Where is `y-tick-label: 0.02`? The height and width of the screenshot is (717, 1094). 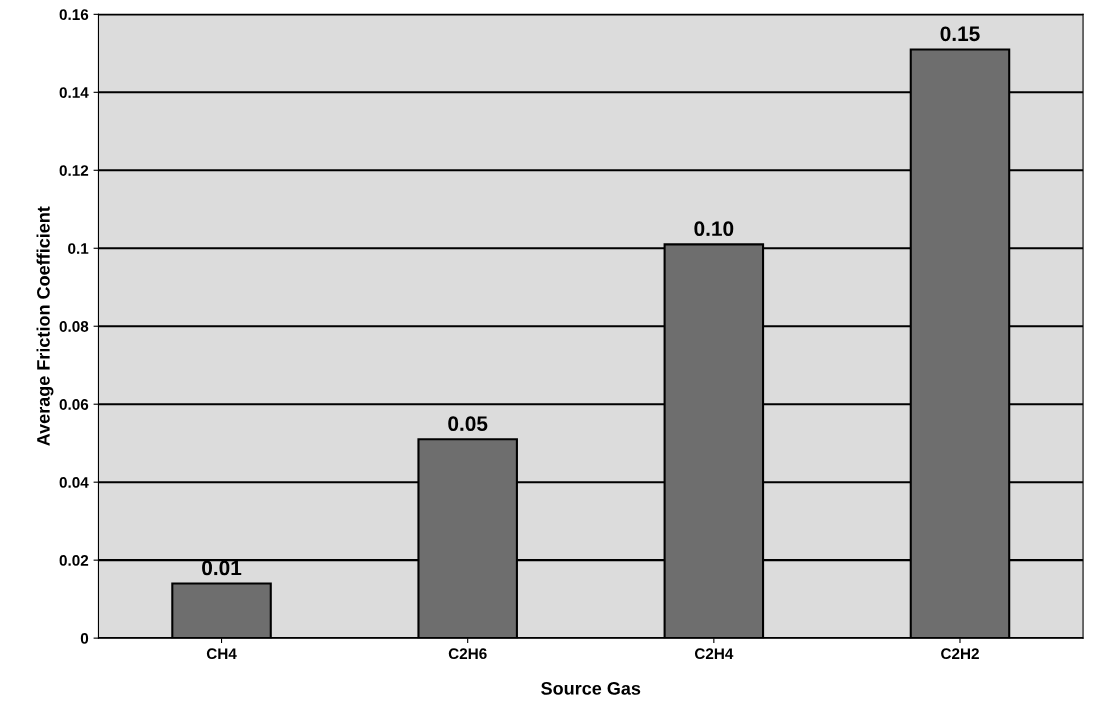 y-tick-label: 0.02 is located at coordinates (74, 560).